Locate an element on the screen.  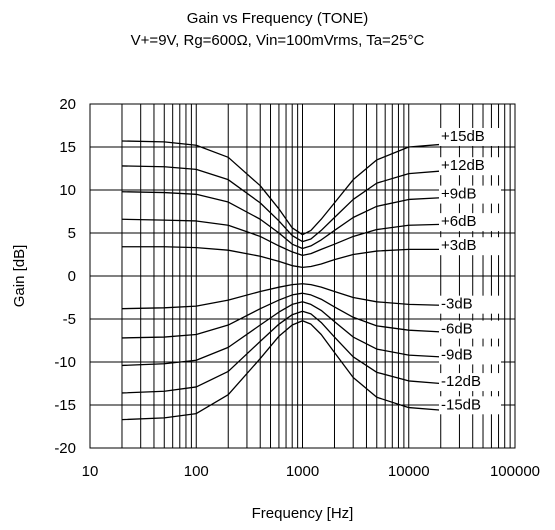
y-tick-label: -20 is located at coordinates (65, 448).